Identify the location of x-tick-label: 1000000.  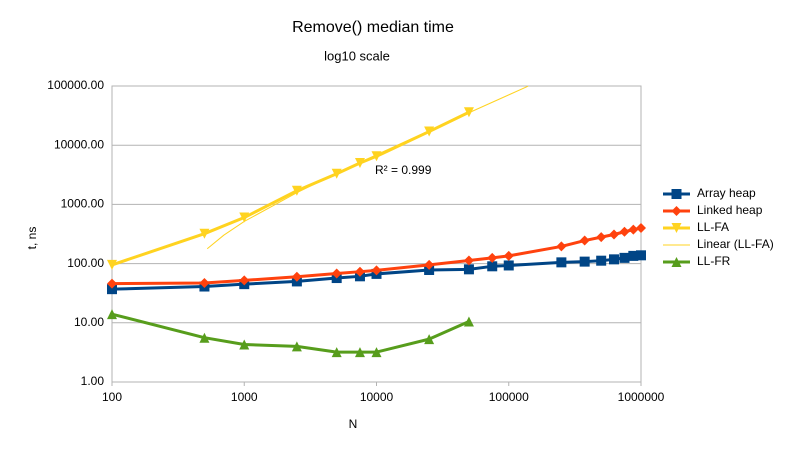
(641, 397).